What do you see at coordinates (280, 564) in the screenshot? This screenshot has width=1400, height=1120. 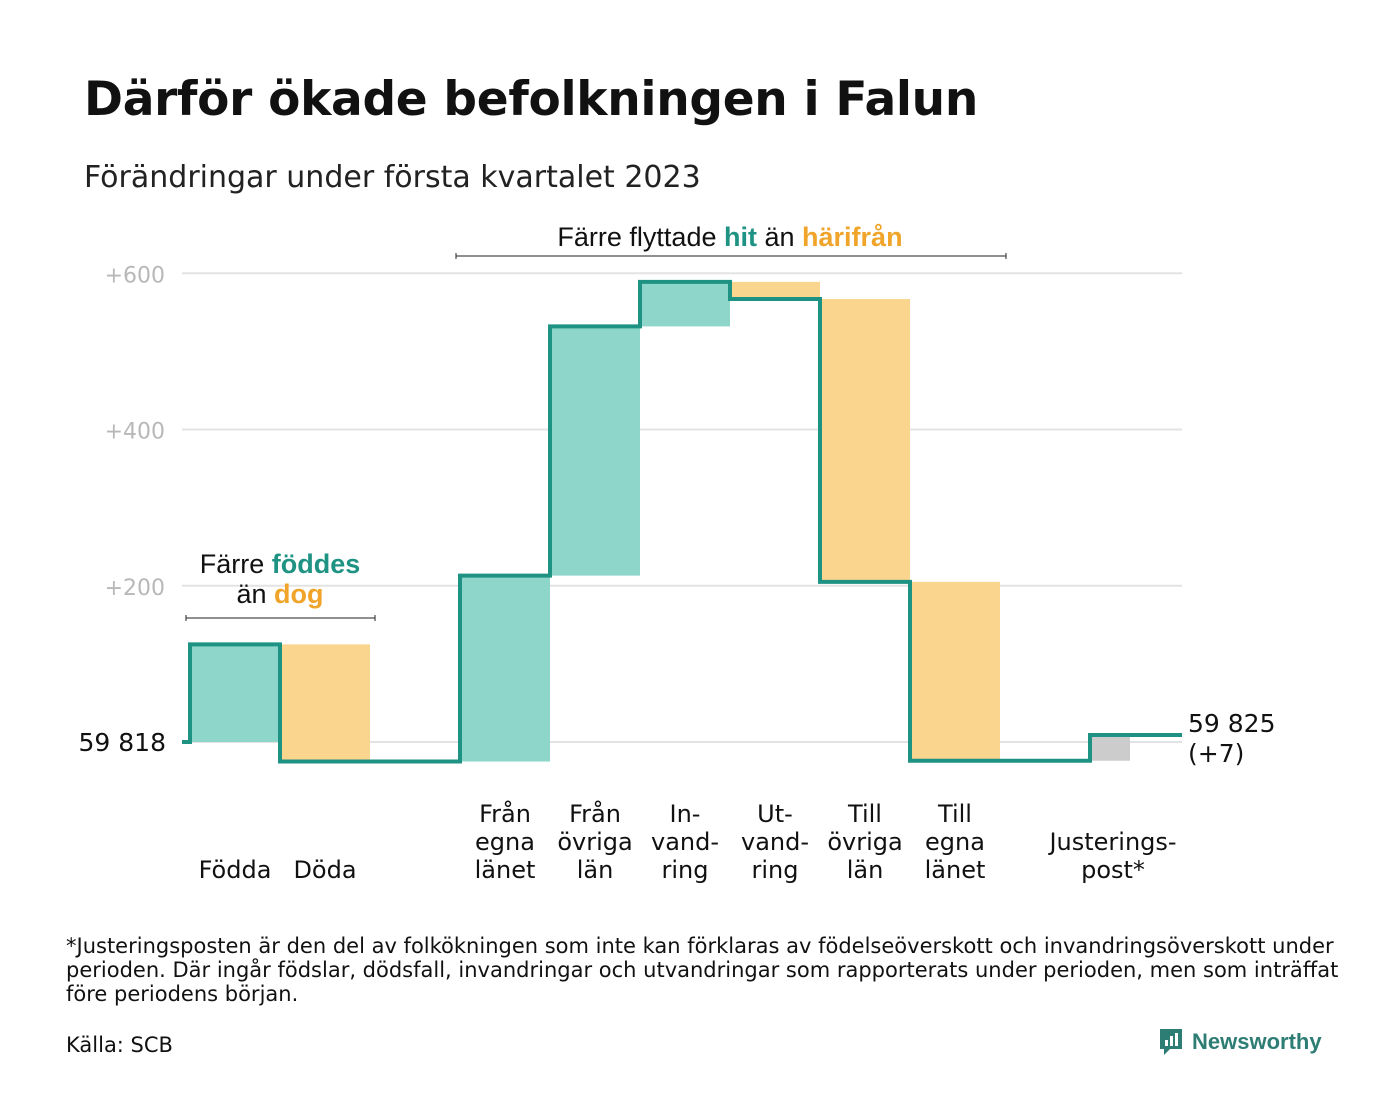 I see `annotation-births-text: Färre föddes` at bounding box center [280, 564].